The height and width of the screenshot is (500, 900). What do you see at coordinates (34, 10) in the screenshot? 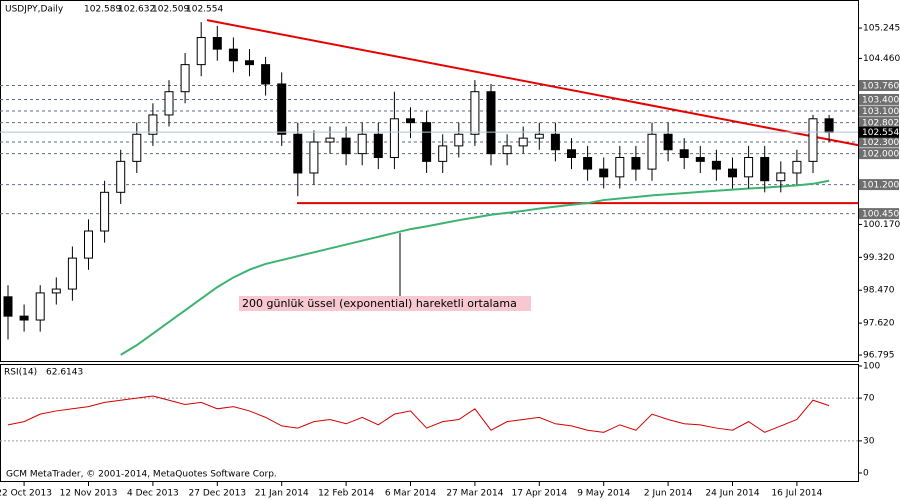
I see `chart-title: USDJPY,Daily` at bounding box center [34, 10].